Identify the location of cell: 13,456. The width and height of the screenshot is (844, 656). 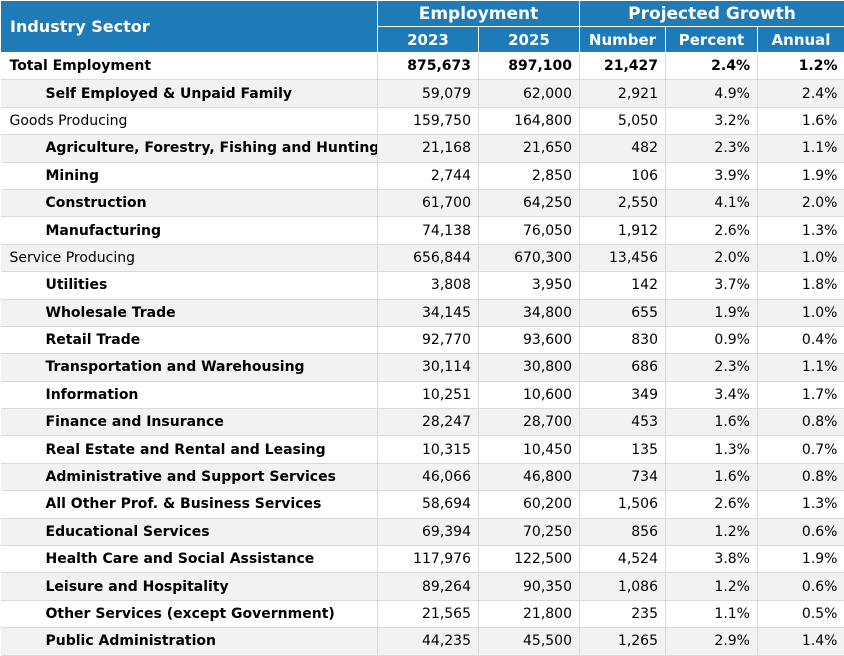
(623, 257).